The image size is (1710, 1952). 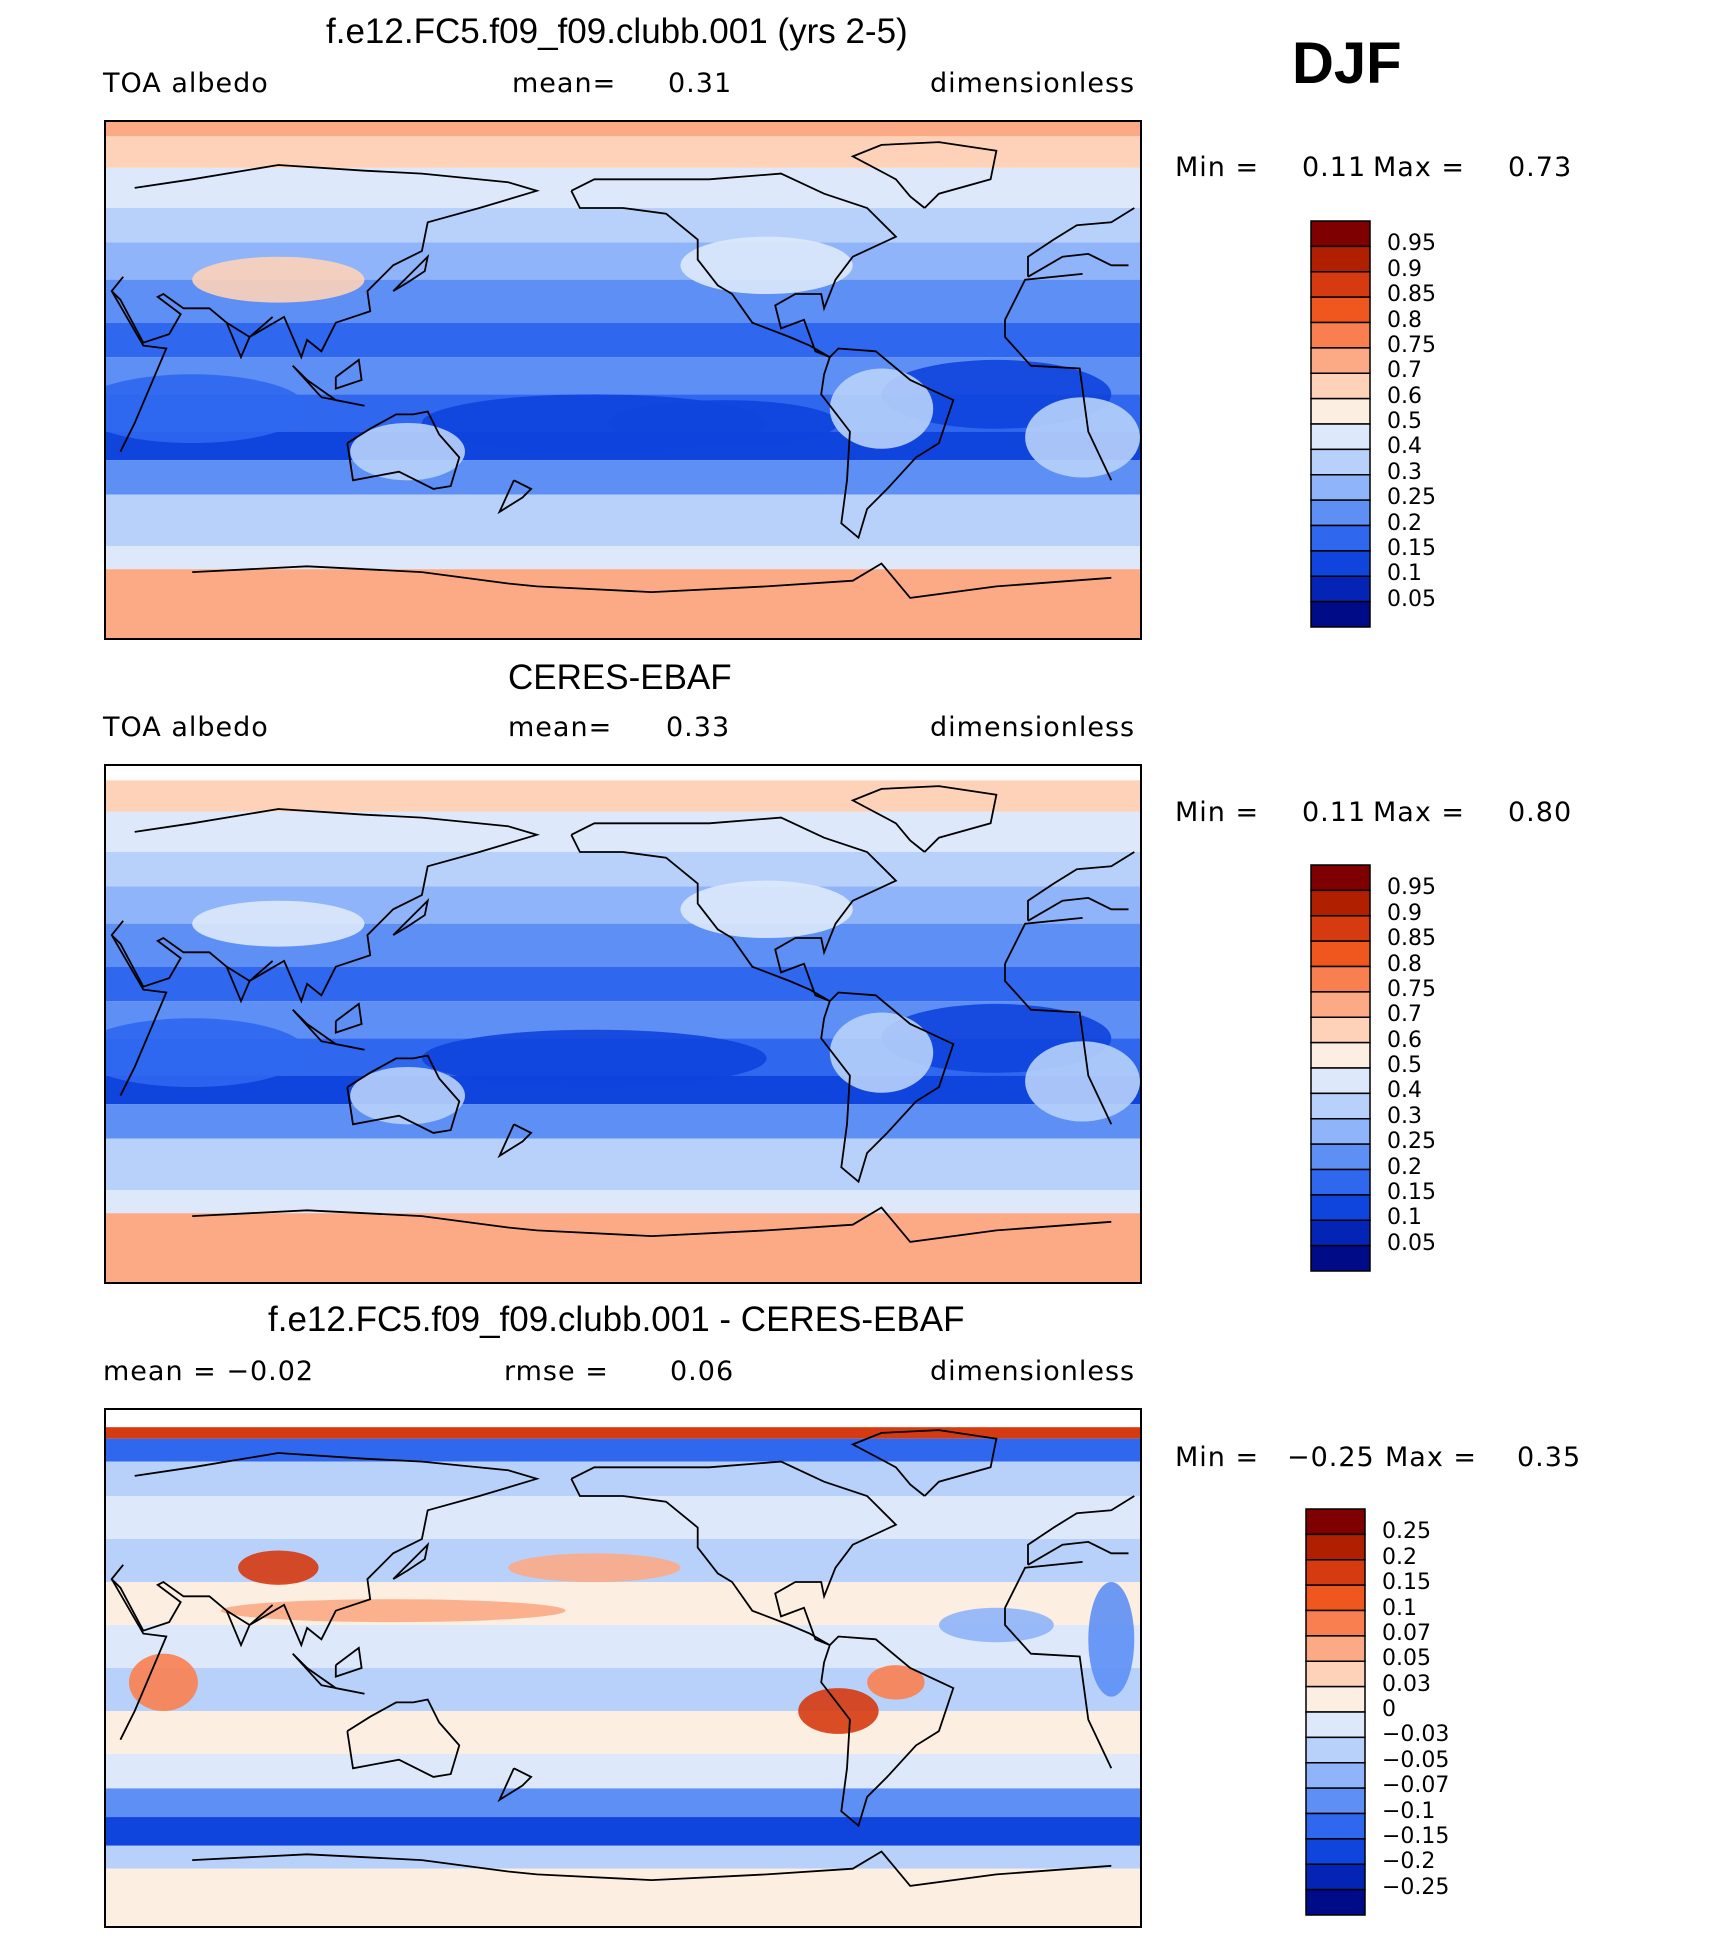 What do you see at coordinates (1404, 269) in the screenshot?
I see `colorbar-tick-label: 0.9` at bounding box center [1404, 269].